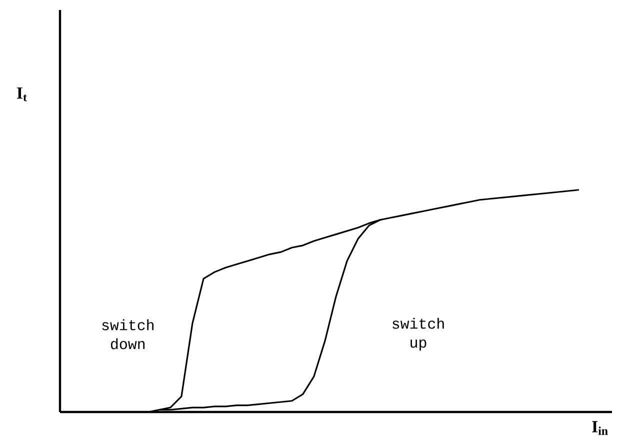  I want to click on text: I$_{t}$, so click(21, 94).